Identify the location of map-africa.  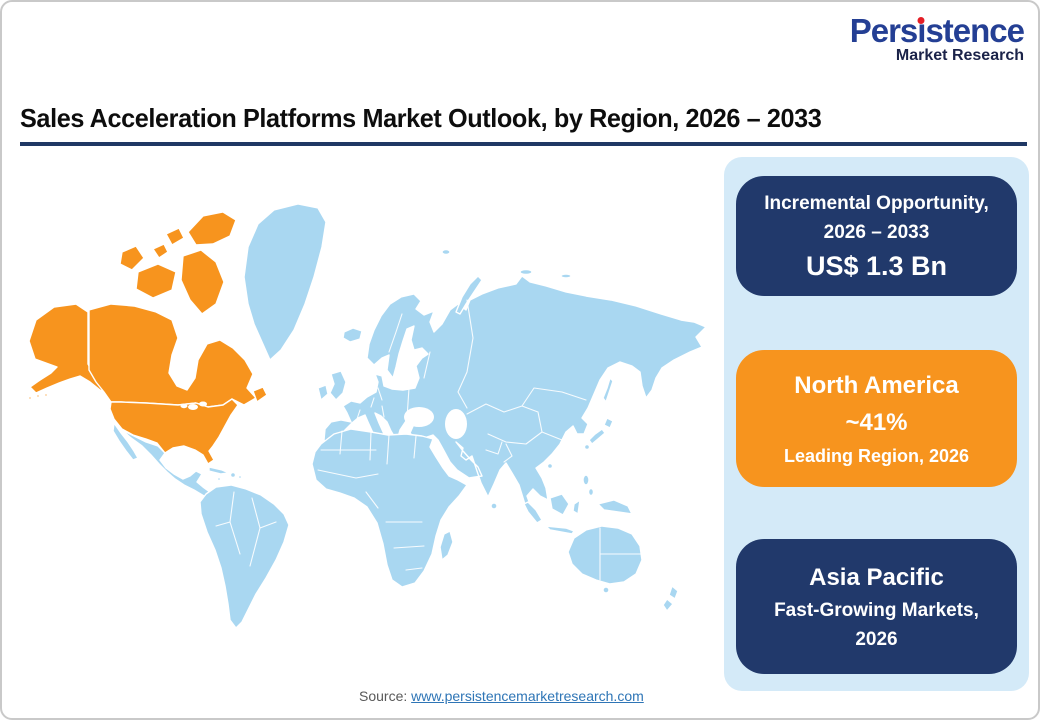
(389, 508).